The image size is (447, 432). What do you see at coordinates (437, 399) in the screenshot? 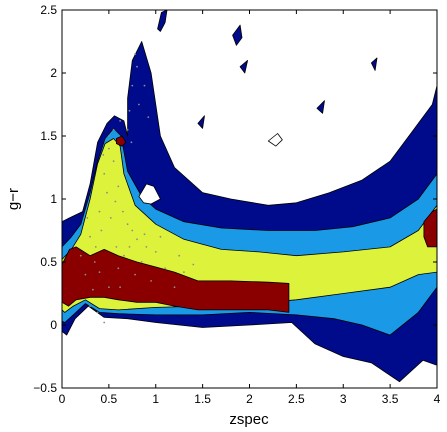
I see `x-tick-label-9: 4` at bounding box center [437, 399].